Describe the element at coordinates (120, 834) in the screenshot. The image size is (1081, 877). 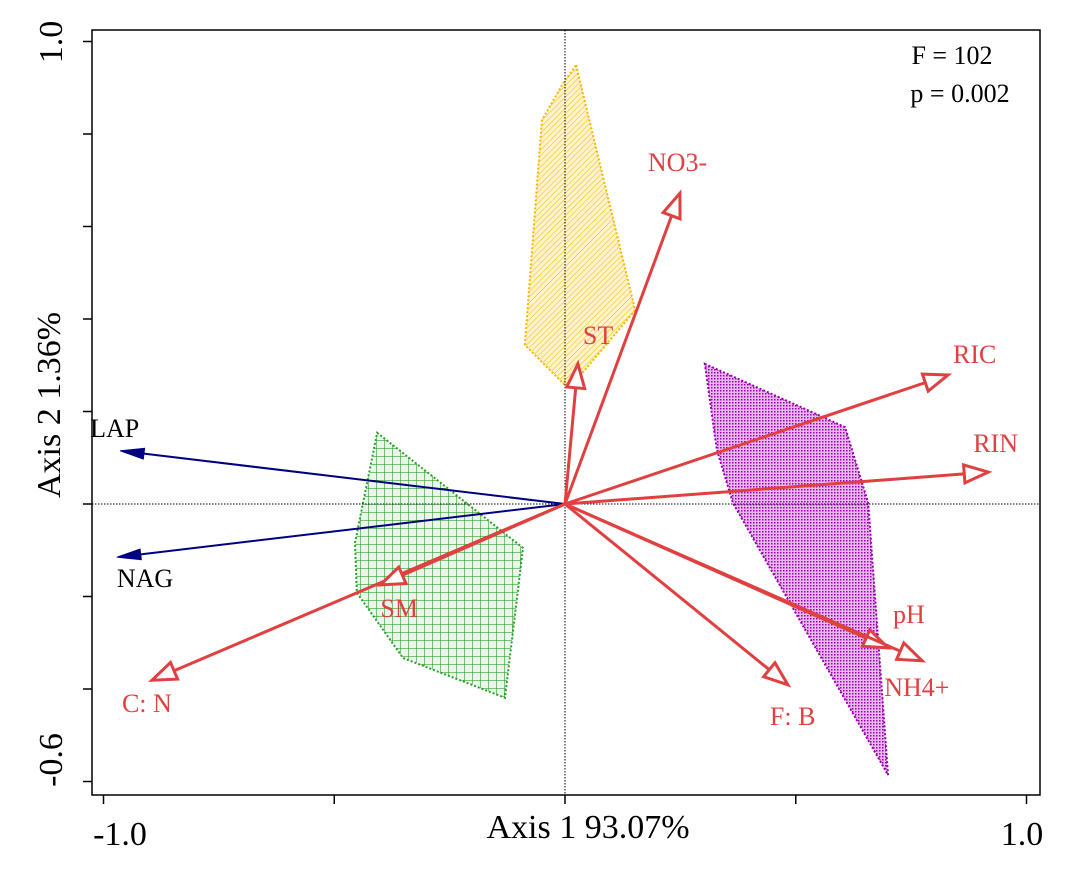
I see `x-tick-label-min: -1.0` at that location.